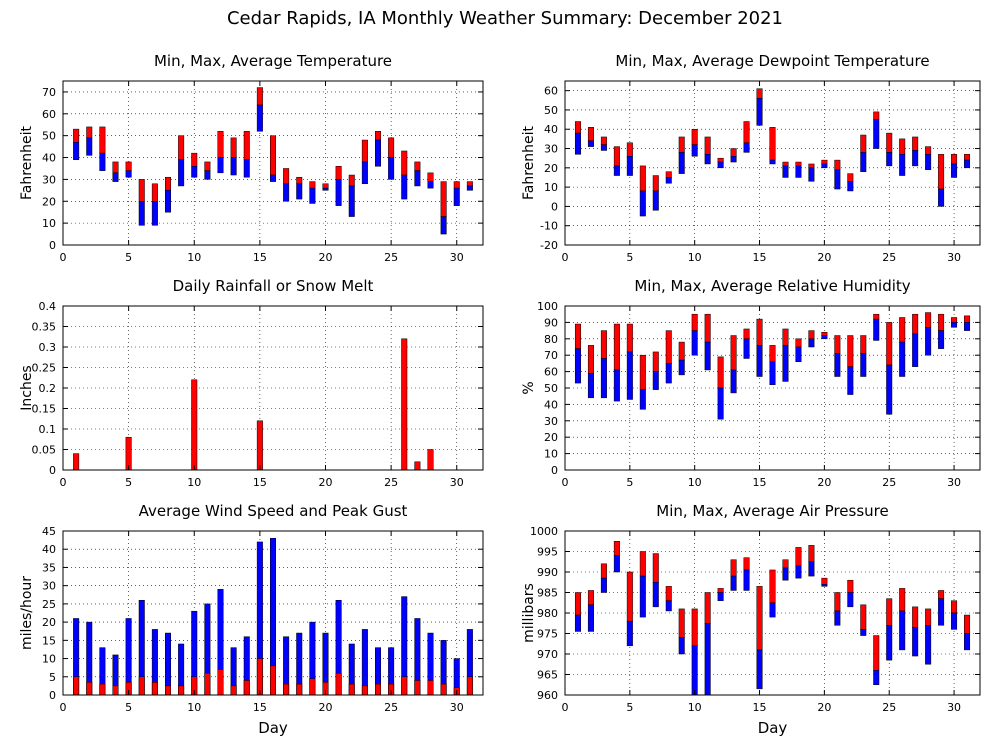 The image size is (1000, 754). I want to click on chart-title: Min, Max, Average Relative Humidity, so click(772, 286).